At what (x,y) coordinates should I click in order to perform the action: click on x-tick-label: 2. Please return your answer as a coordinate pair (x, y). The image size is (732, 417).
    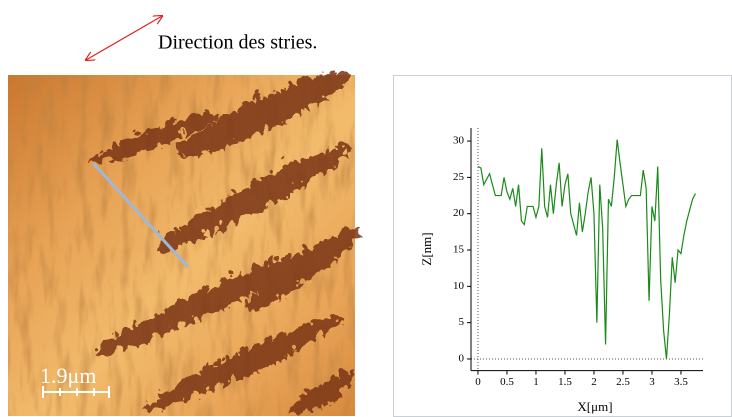
    Looking at the image, I should click on (594, 382).